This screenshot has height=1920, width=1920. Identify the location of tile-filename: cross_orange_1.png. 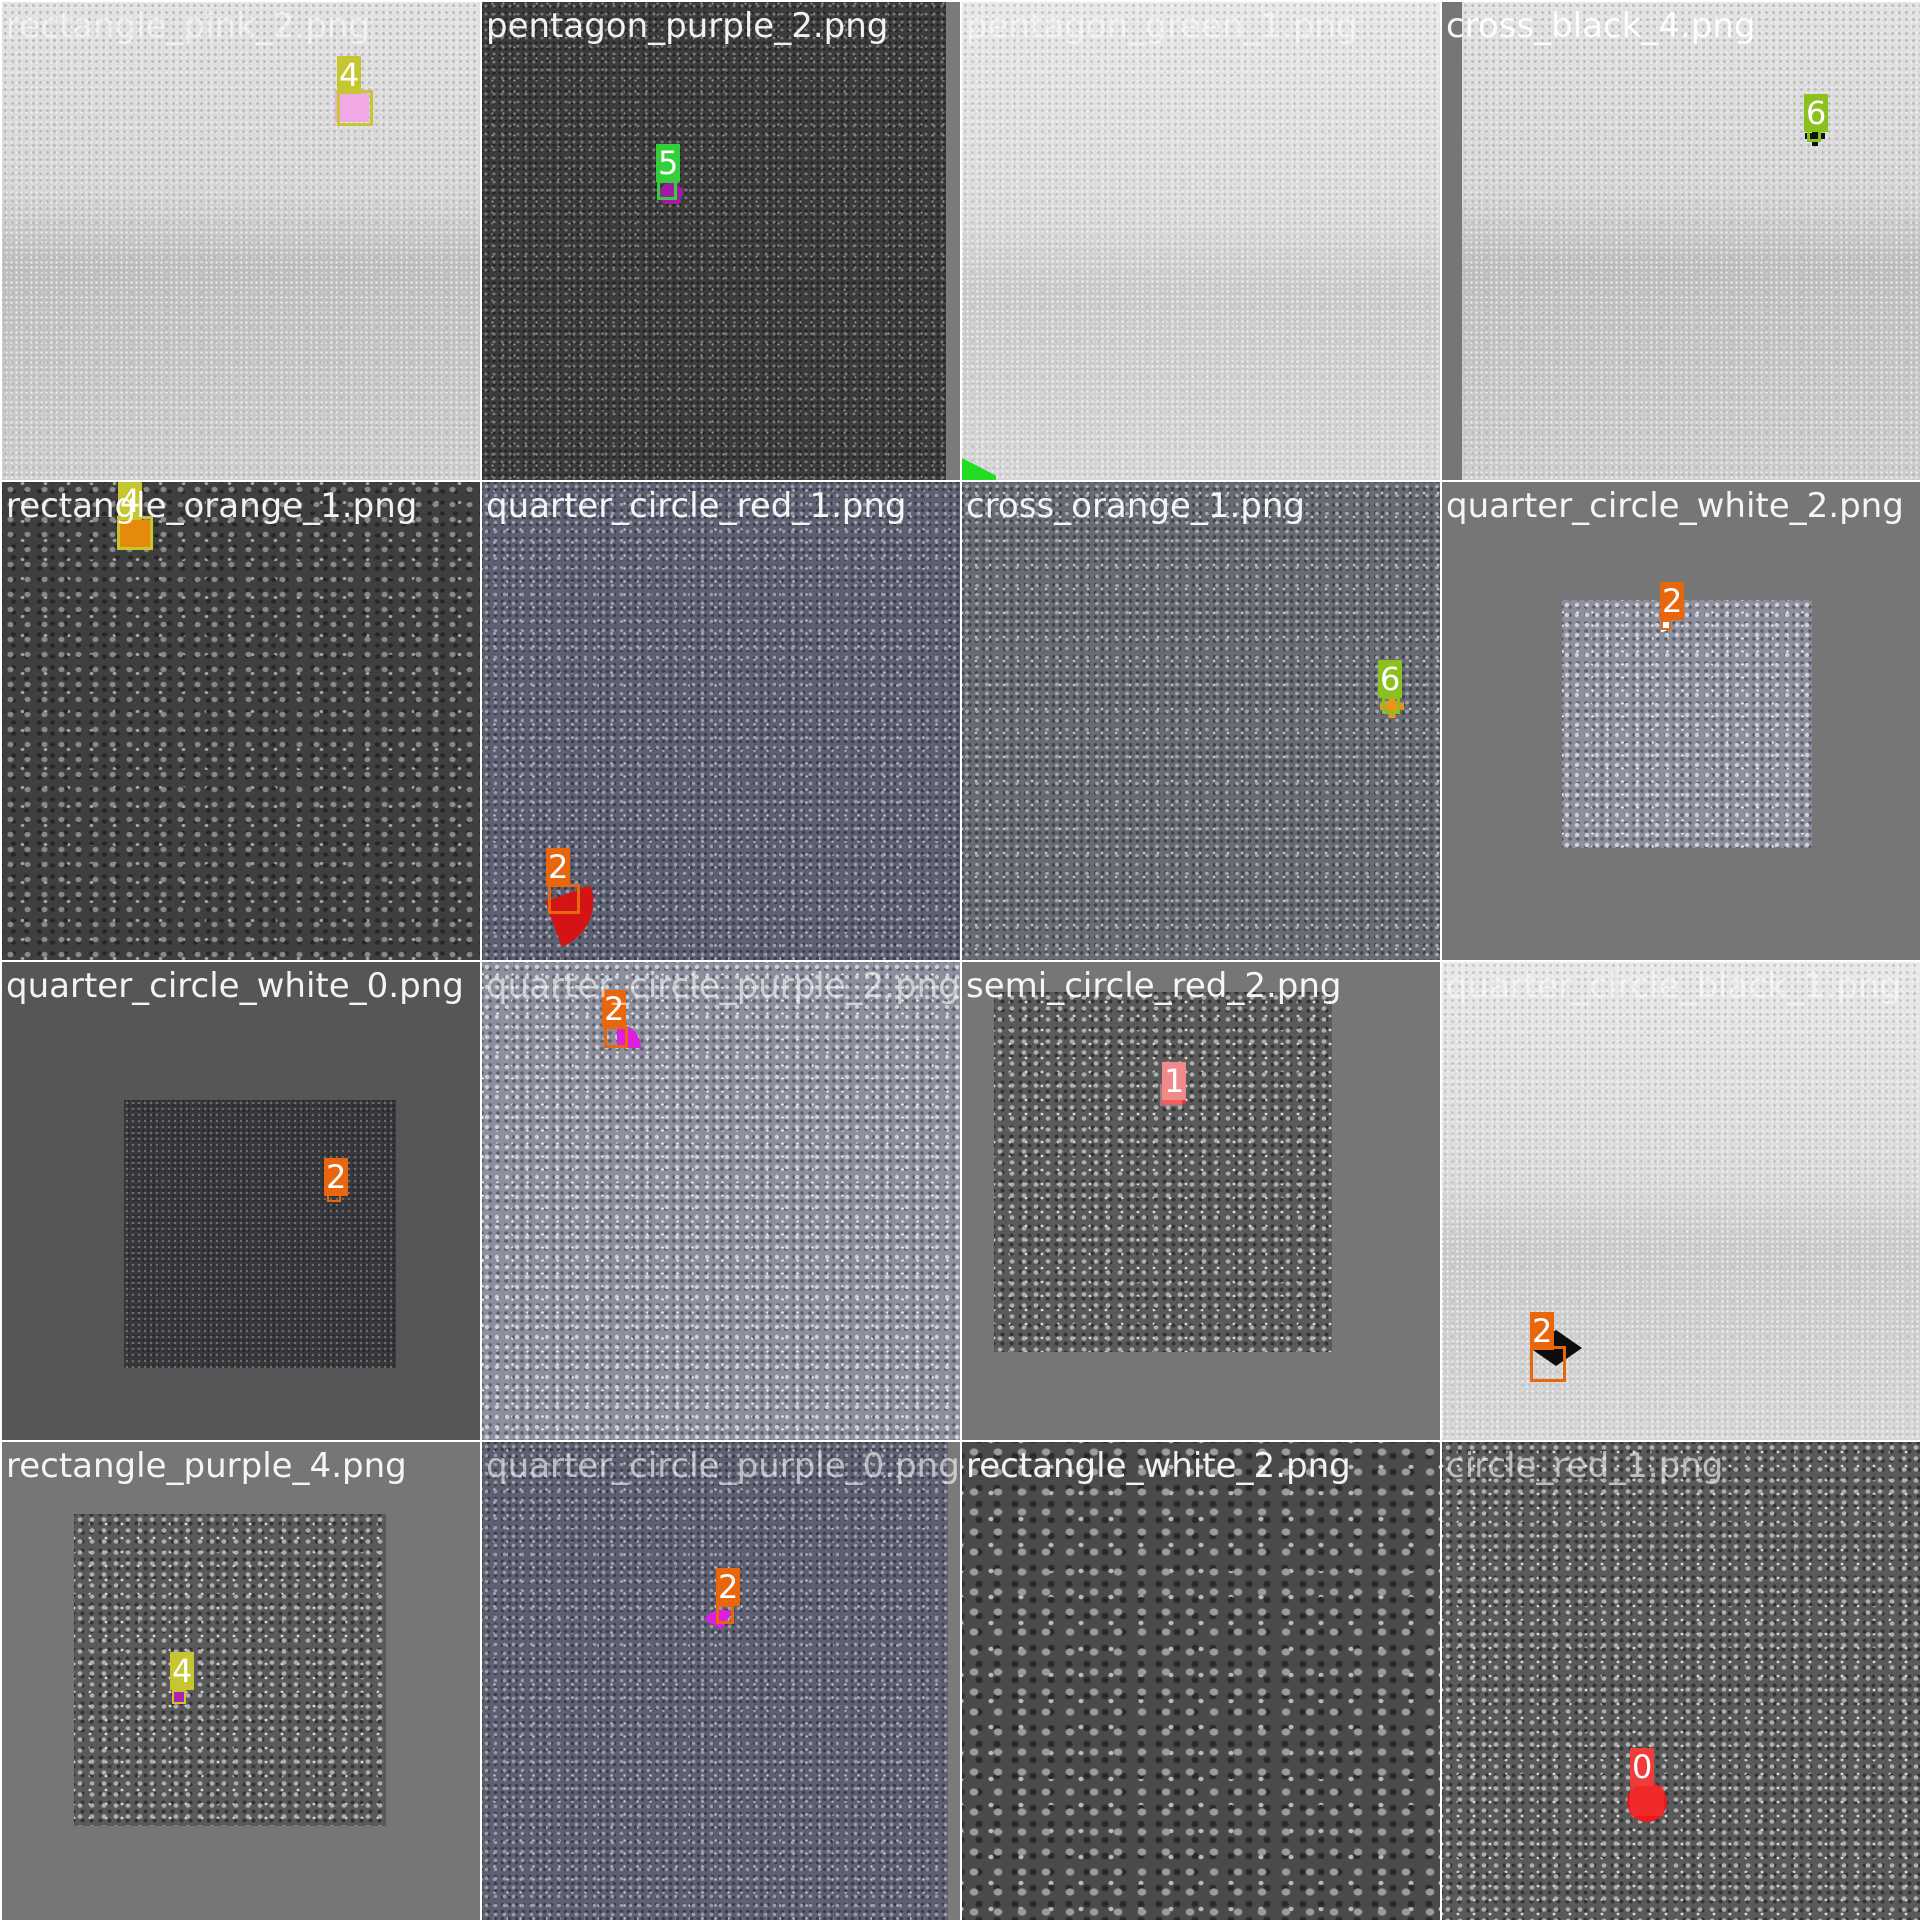
(1135, 506).